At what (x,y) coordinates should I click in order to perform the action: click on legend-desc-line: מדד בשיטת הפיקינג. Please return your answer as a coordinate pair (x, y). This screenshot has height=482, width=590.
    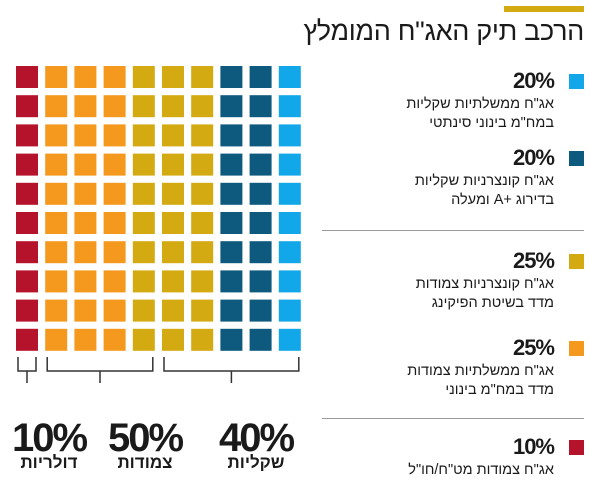
    Looking at the image, I should click on (492, 303).